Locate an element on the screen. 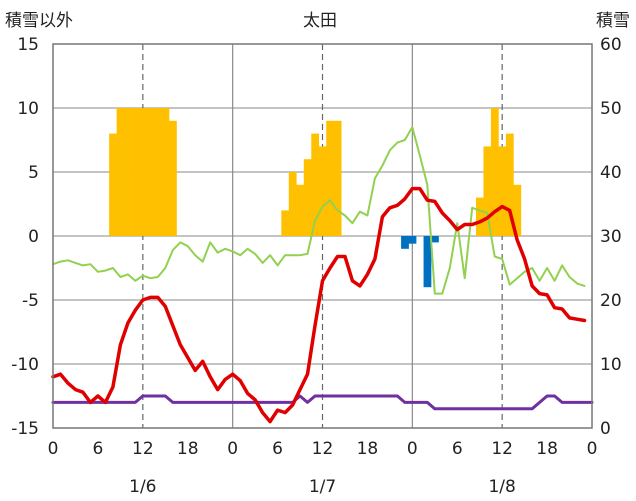  left-tick-label: 10 is located at coordinates (28, 109).